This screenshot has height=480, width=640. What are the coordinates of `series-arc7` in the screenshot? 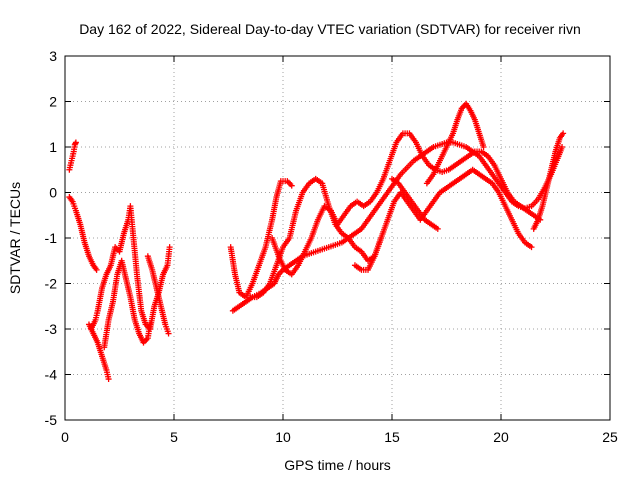 It's located at (158, 295).